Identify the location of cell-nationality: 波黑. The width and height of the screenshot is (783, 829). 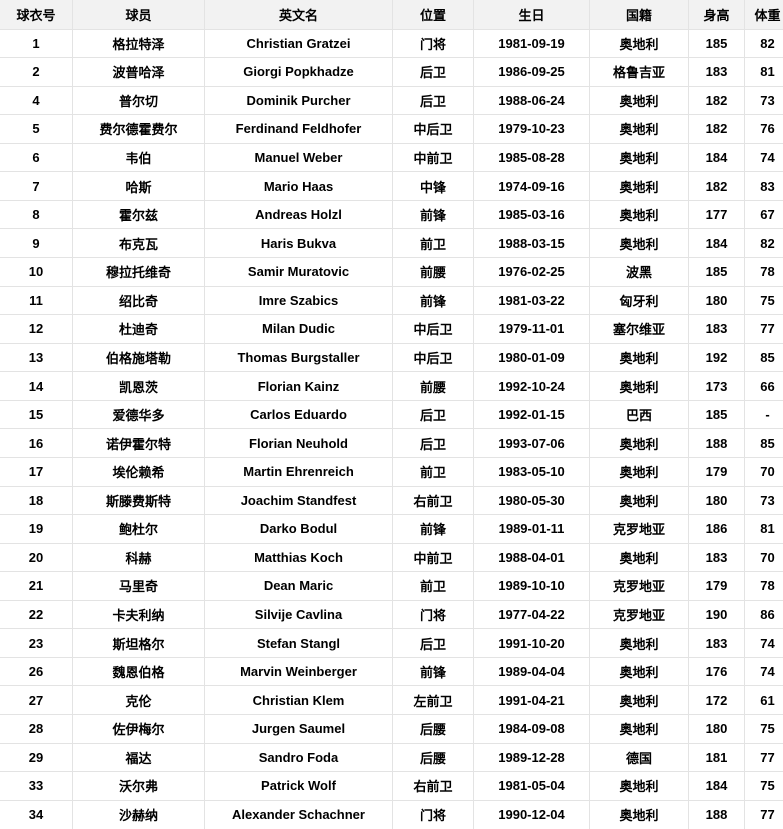
(639, 272).